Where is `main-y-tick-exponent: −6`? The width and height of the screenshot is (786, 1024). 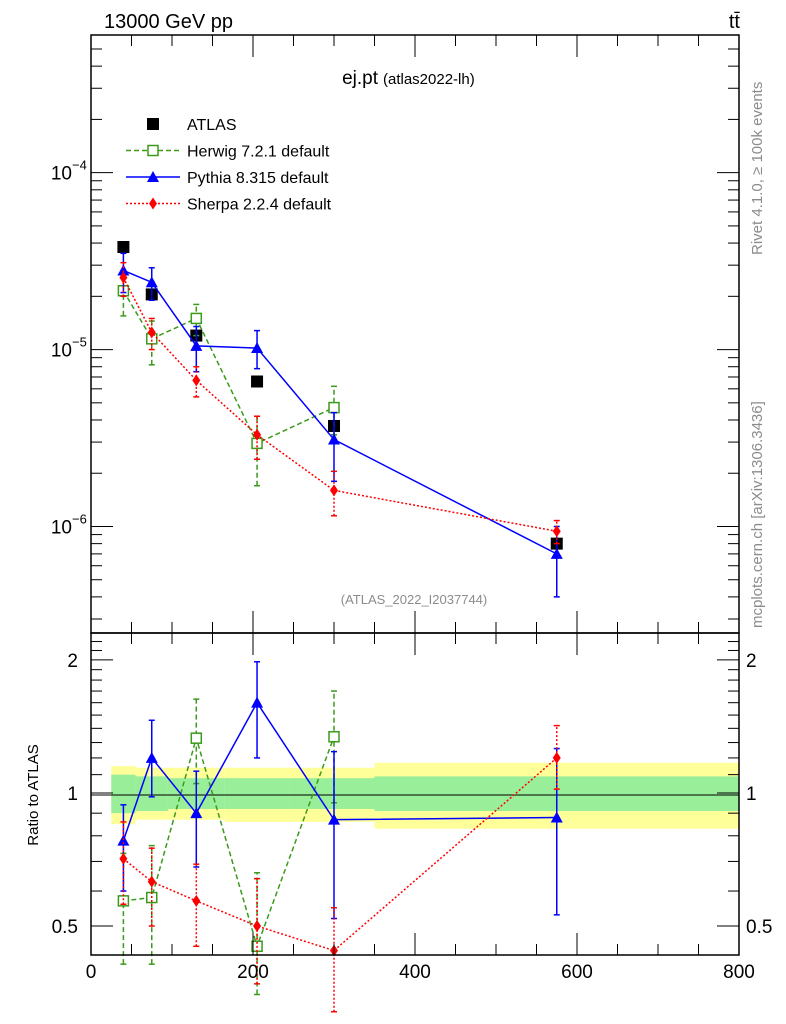 main-y-tick-exponent: −6 is located at coordinates (79, 518).